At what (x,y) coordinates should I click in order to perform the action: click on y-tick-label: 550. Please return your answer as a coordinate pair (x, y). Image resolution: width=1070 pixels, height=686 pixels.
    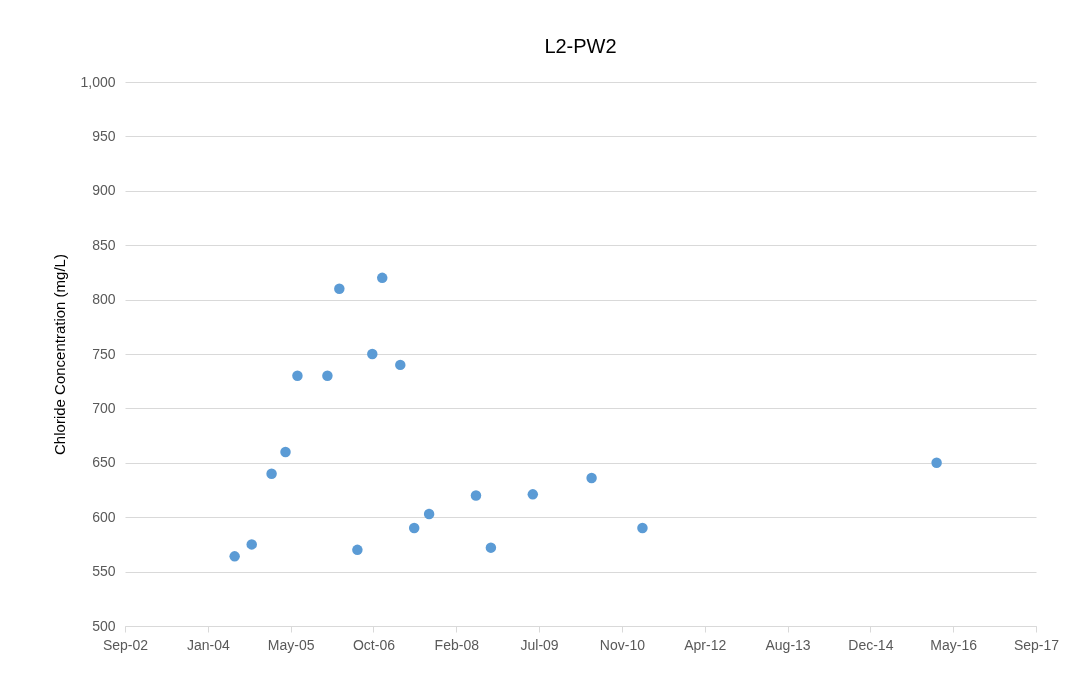
    Looking at the image, I should click on (104, 571).